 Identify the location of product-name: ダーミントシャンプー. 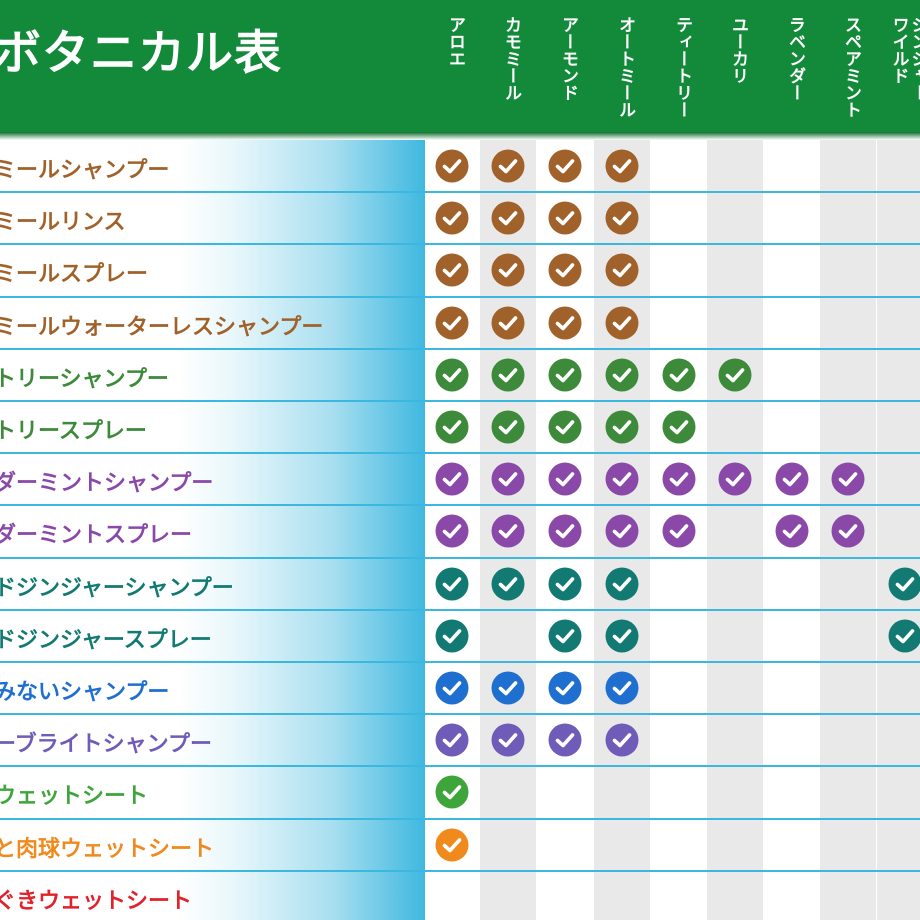
(107, 484).